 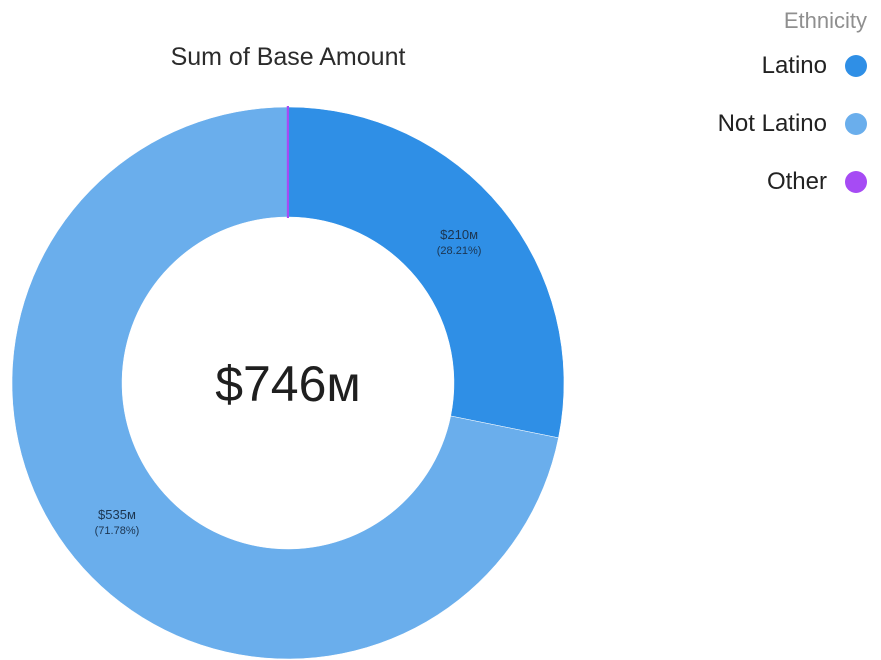 I want to click on legend-item-not-latino: Not Latino, so click(x=792, y=124).